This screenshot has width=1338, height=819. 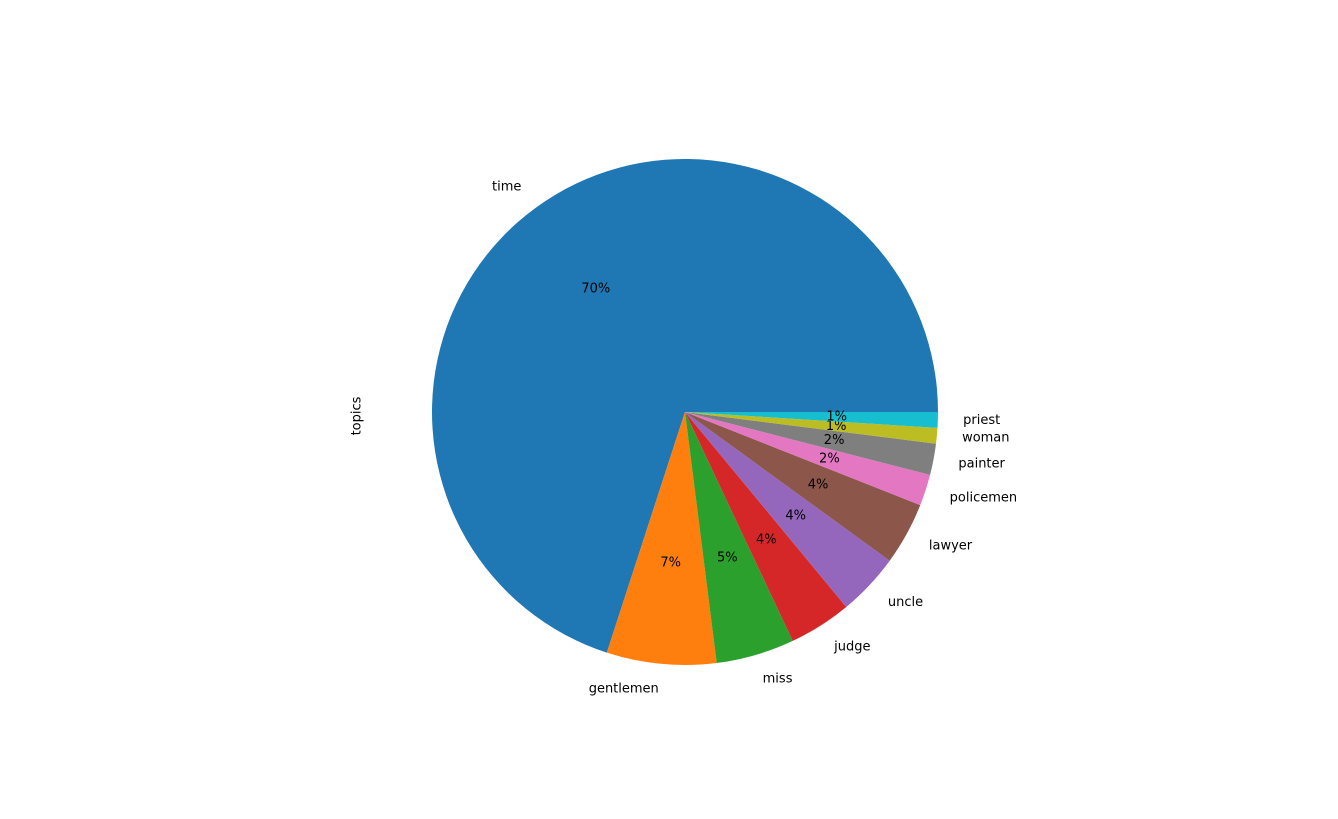 What do you see at coordinates (778, 679) in the screenshot?
I see `slice-label: miss` at bounding box center [778, 679].